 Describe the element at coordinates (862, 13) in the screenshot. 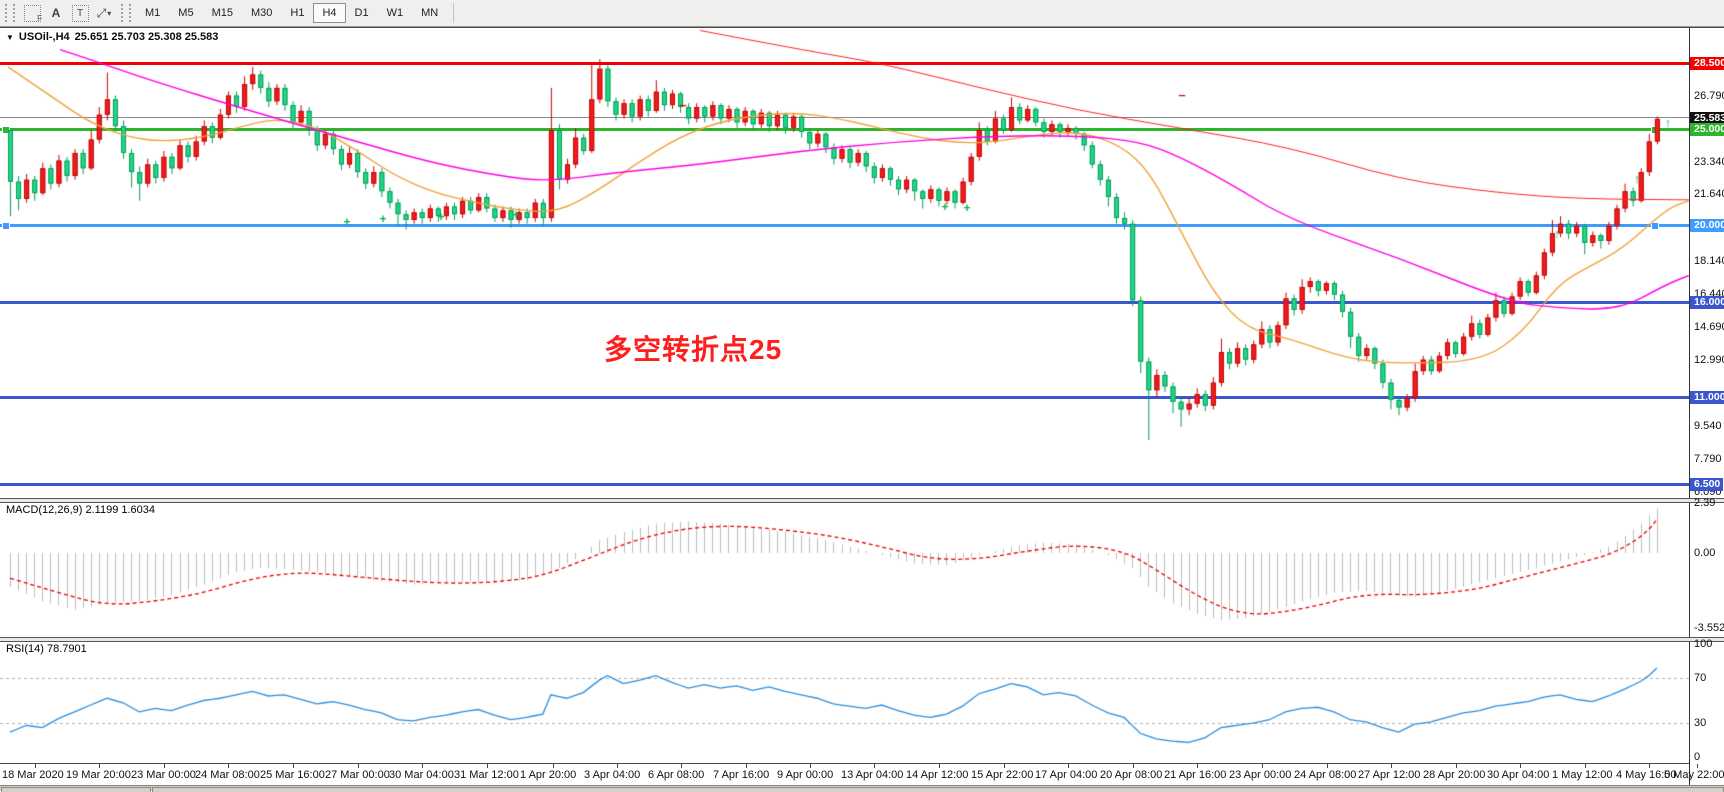

I see `toolbar: F A T ⤢ ▾ M1 M5 M15 M30 H1 H4 D1 W1 MN` at that location.